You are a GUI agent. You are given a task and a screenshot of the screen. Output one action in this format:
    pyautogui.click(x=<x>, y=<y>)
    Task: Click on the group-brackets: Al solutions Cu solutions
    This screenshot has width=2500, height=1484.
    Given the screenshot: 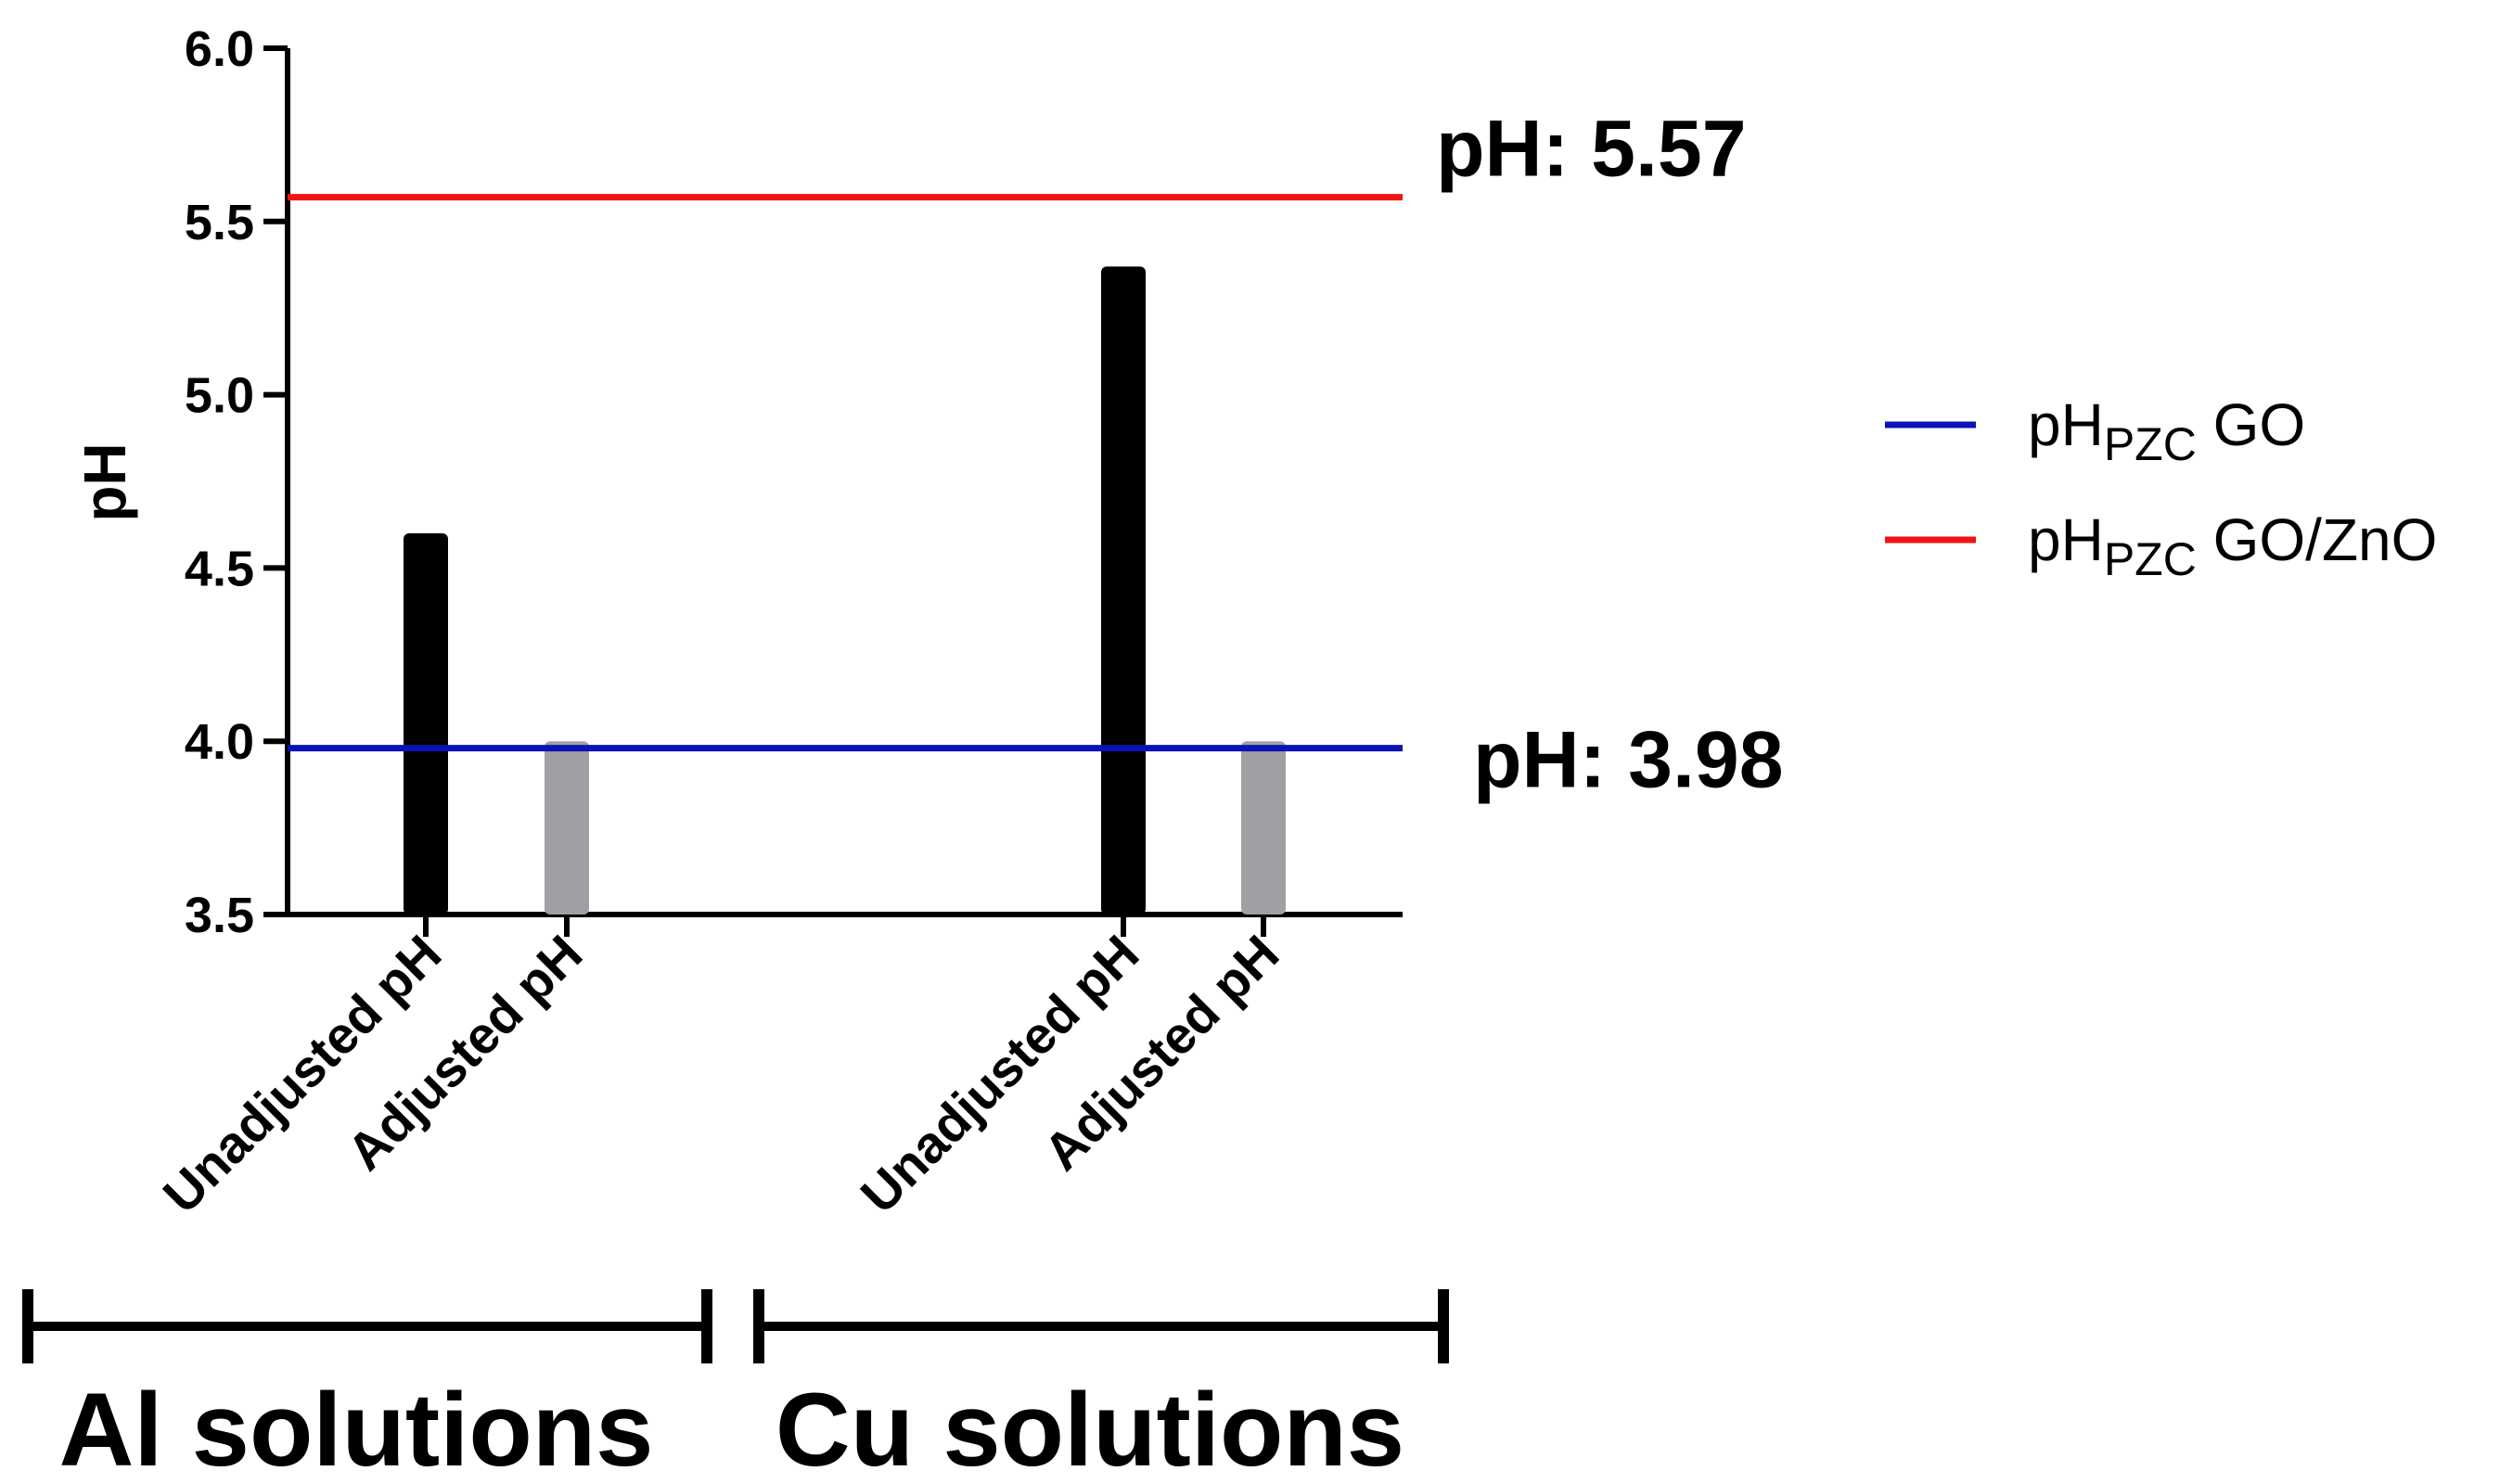 What is the action you would take?
    pyautogui.click(x=735, y=1386)
    